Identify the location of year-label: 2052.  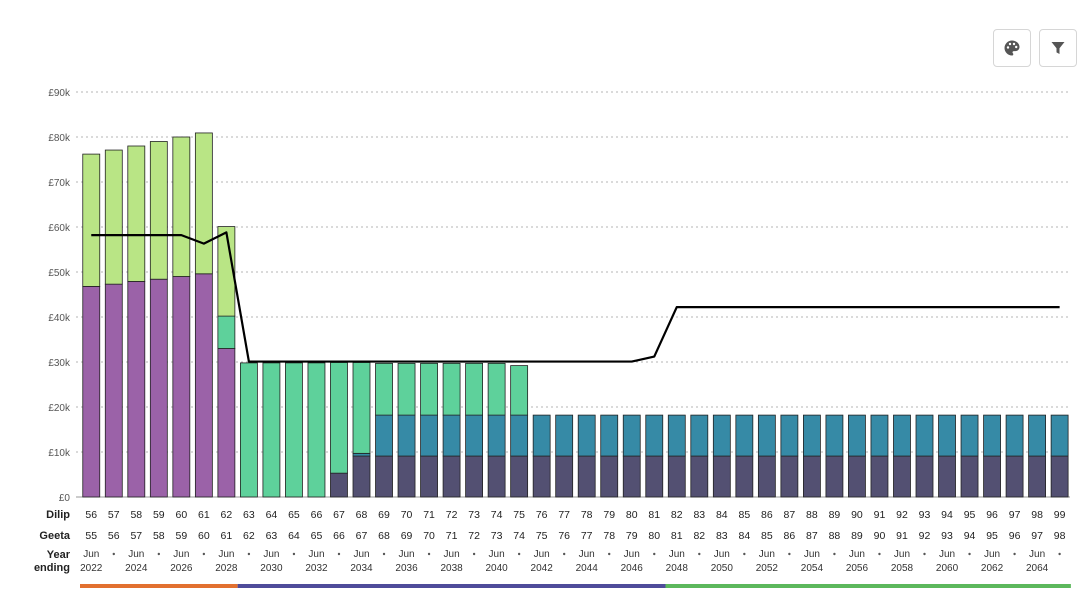
(767, 568).